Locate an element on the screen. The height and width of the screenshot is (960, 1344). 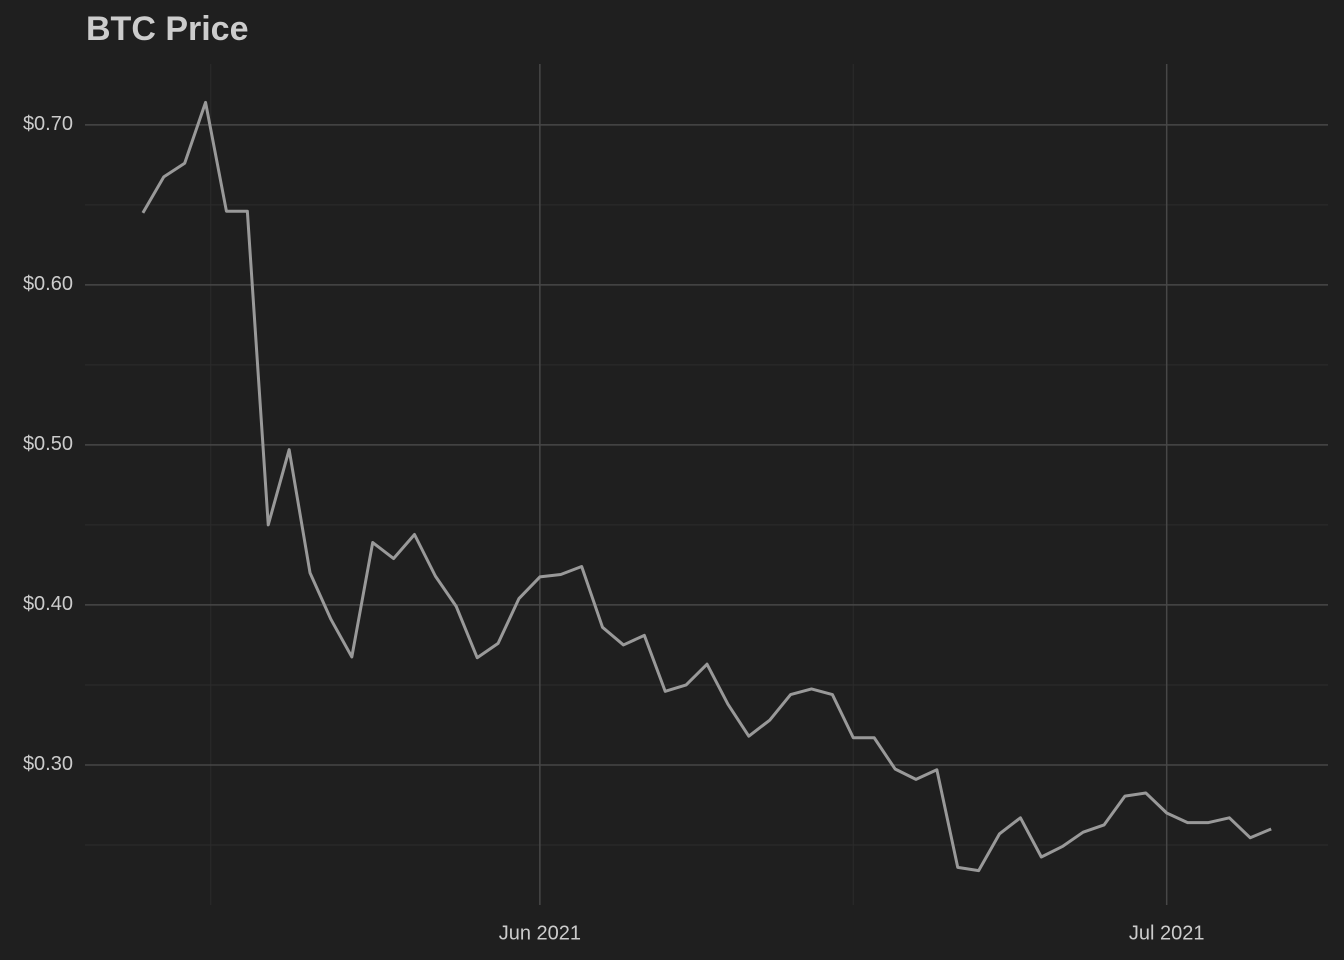
x-tick-label: Jul 2021 is located at coordinates (1167, 933).